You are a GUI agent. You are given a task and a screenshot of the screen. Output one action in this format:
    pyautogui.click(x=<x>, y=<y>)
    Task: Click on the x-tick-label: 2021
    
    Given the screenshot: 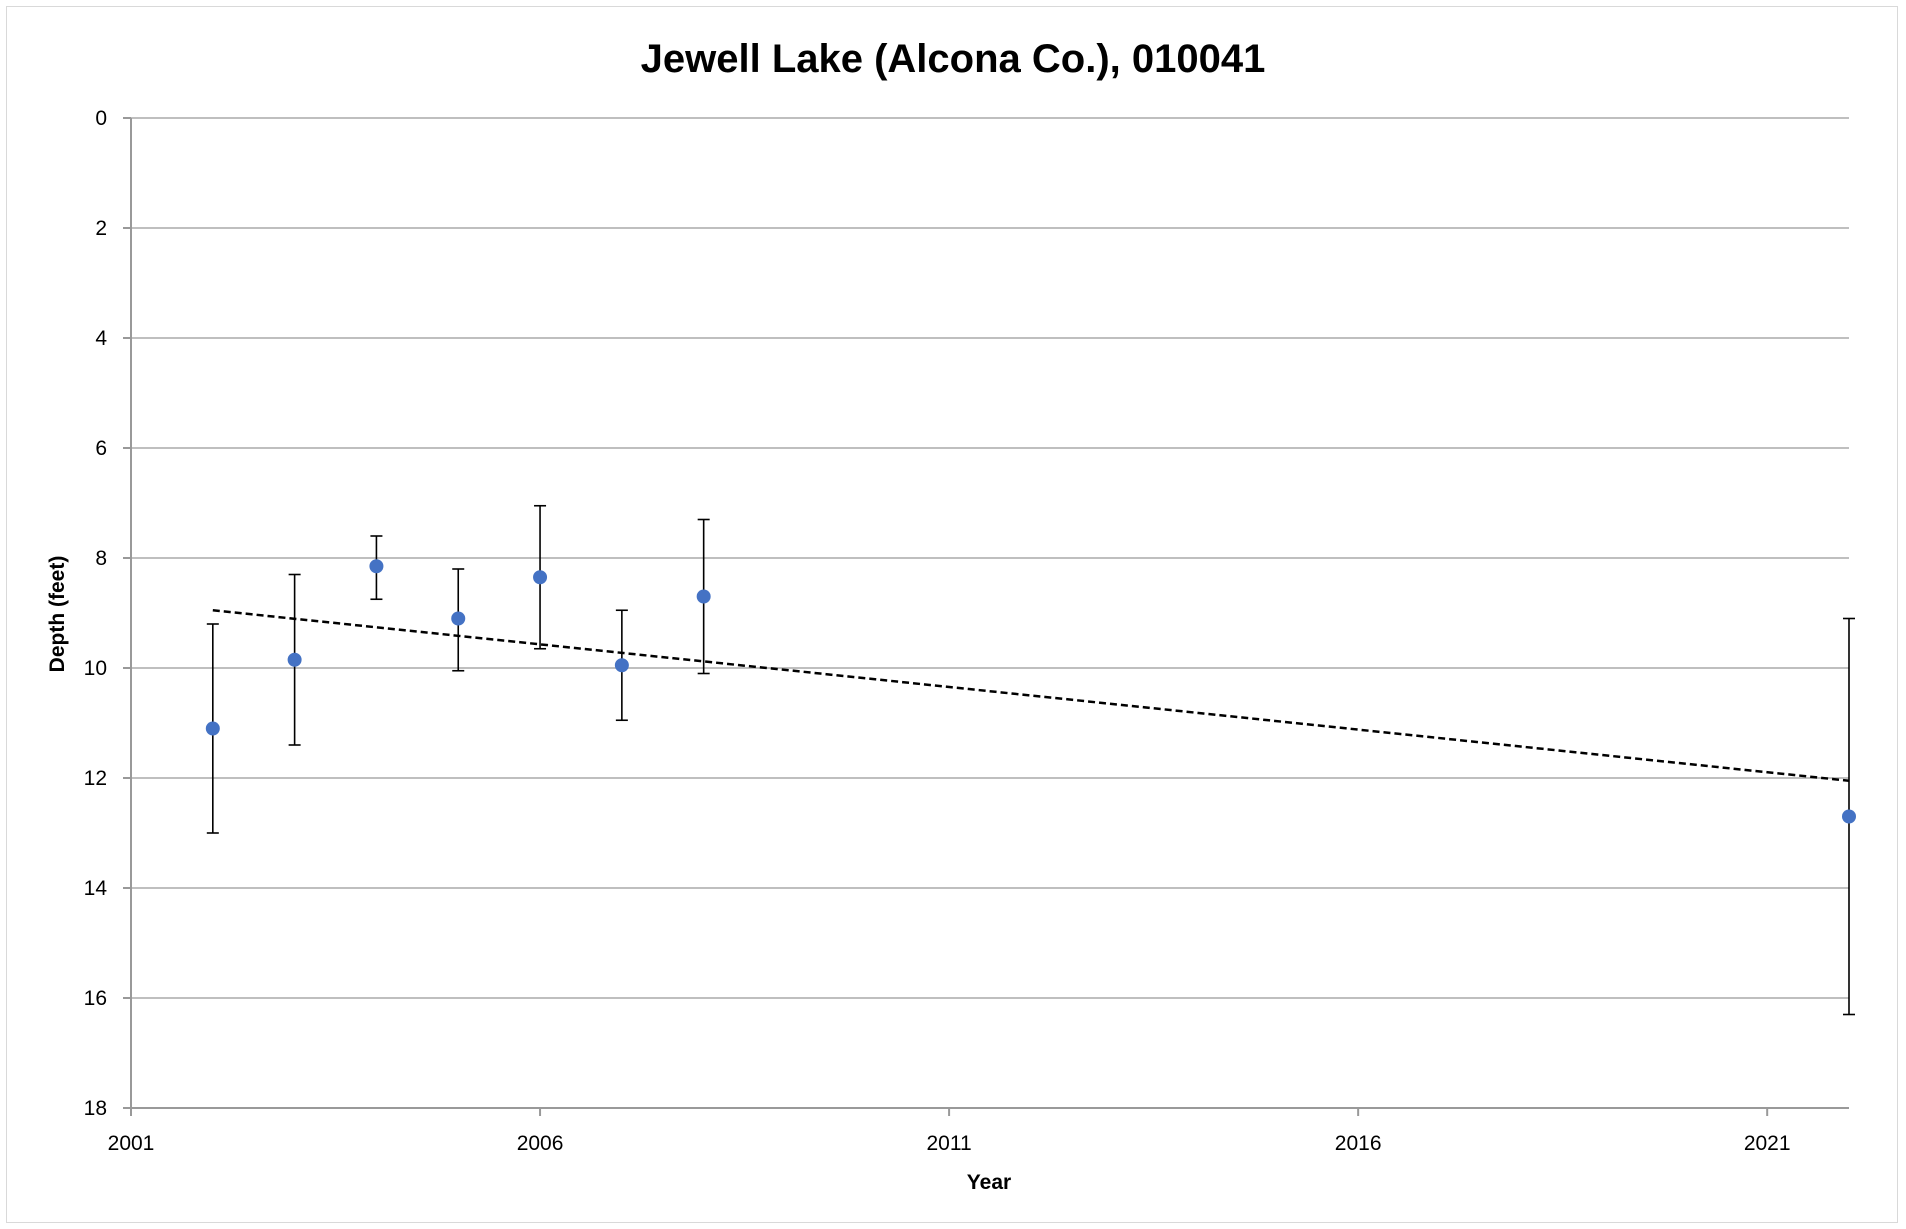 What is the action you would take?
    pyautogui.click(x=1767, y=1143)
    